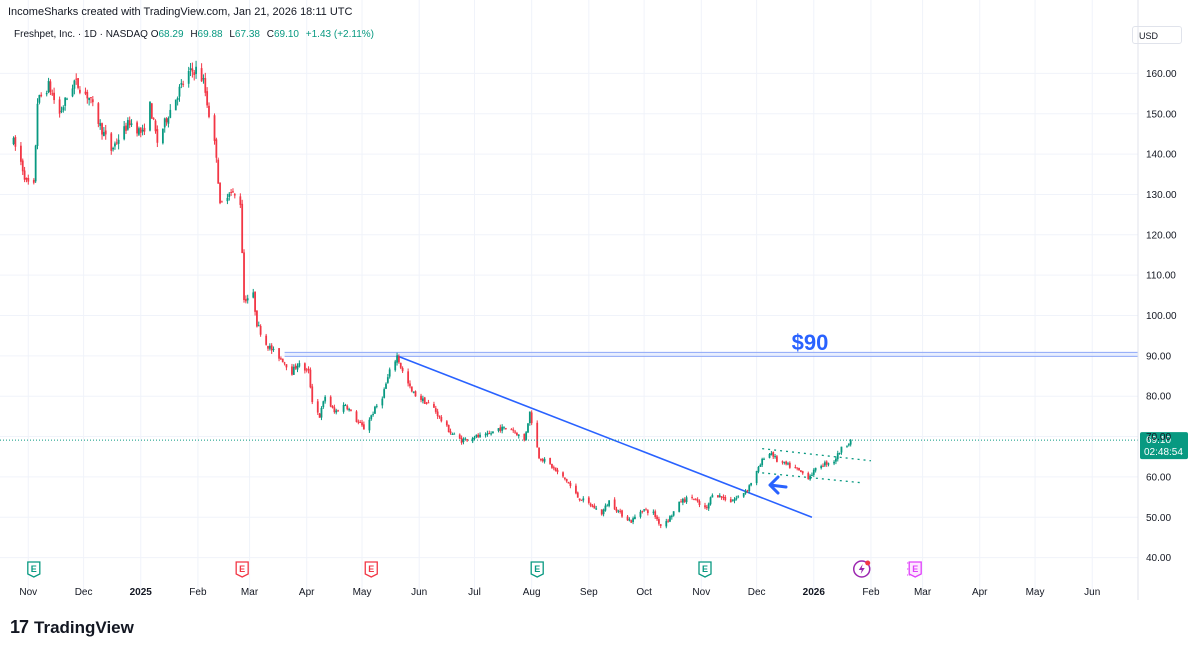 This screenshot has width=1200, height=652. I want to click on symbol-name: Freshpet, Inc. · 1D · NASDAQ, so click(81, 34).